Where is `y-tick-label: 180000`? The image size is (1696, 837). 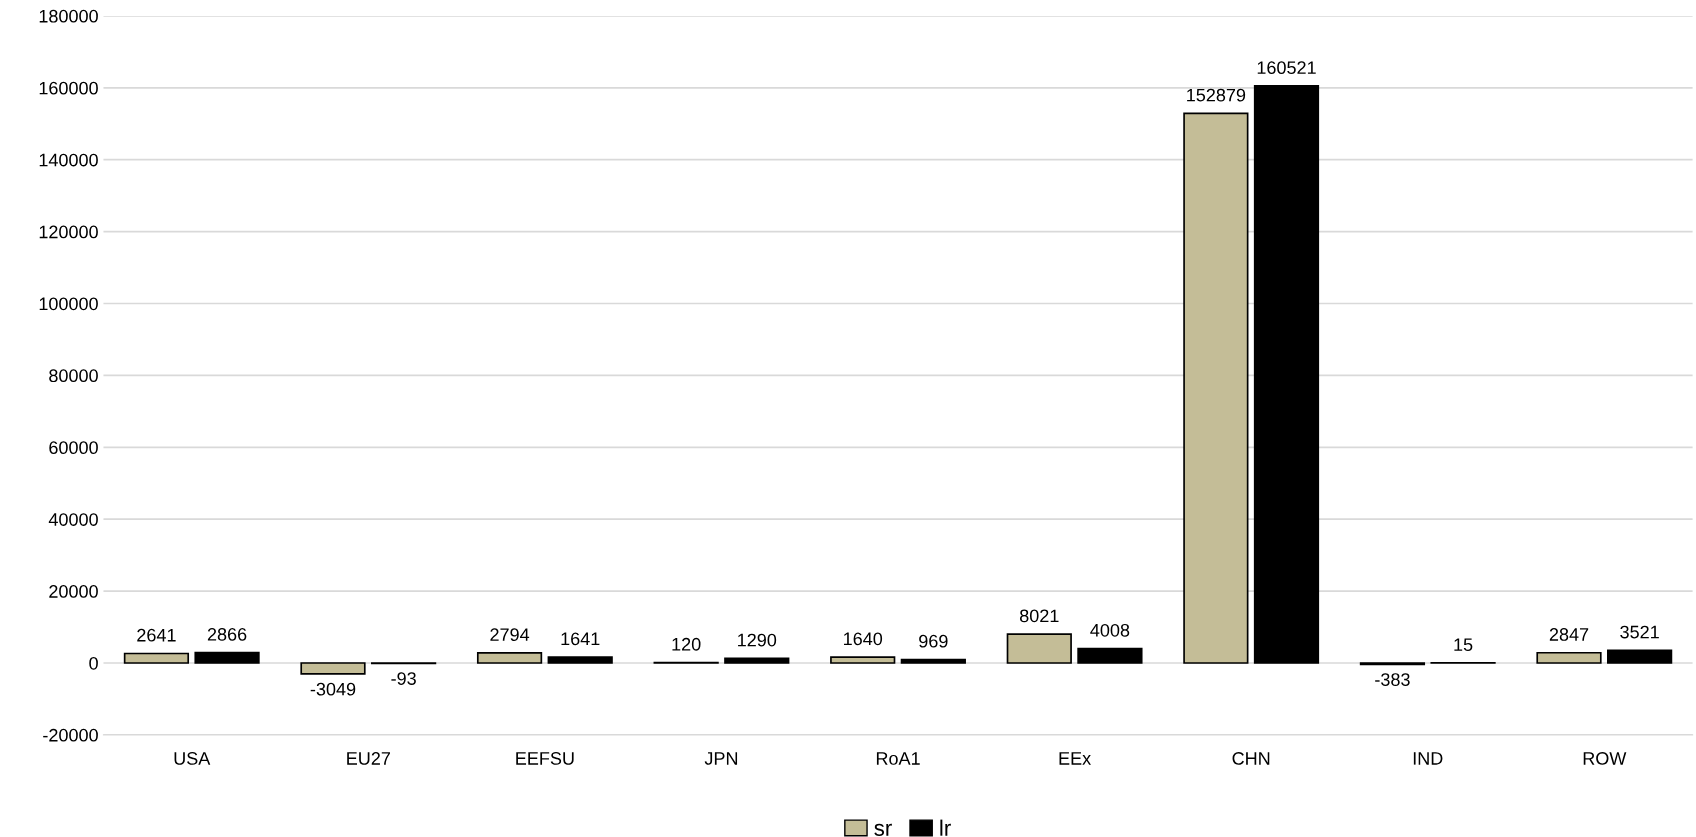 y-tick-label: 180000 is located at coordinates (68, 16).